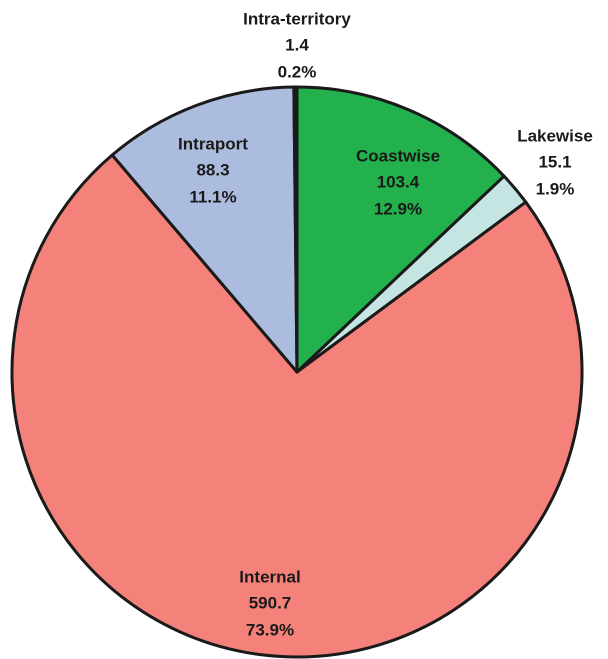 The image size is (608, 659). Describe the element at coordinates (269, 576) in the screenshot. I see `slice-label: Internal` at that location.